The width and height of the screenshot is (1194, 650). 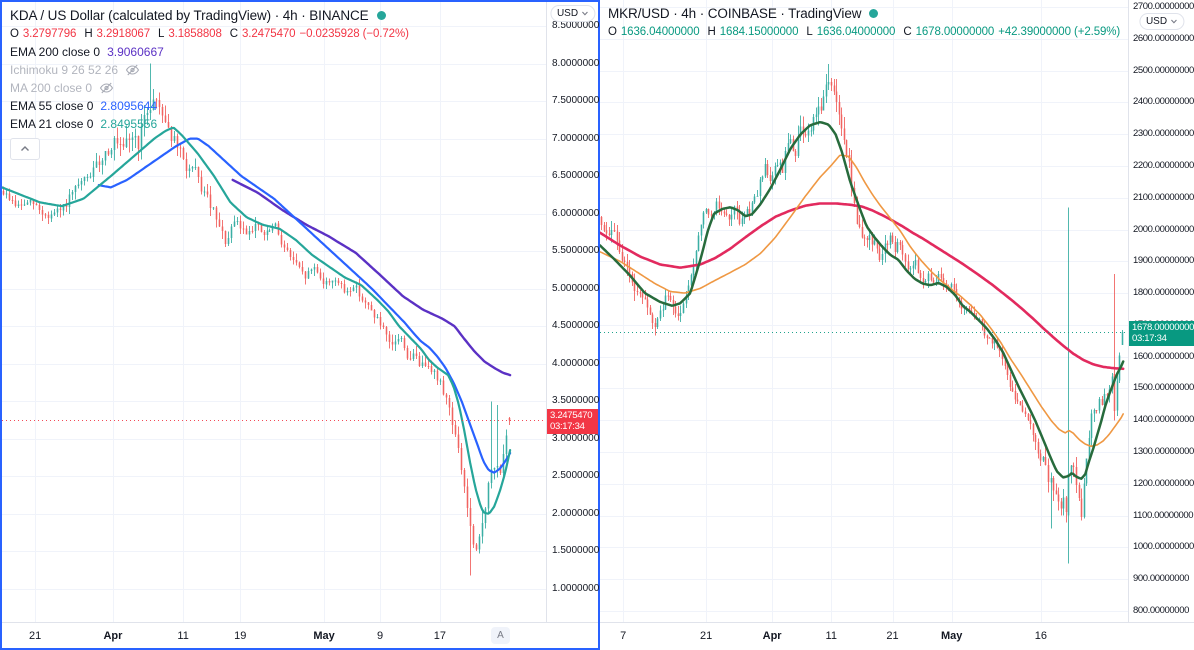 What do you see at coordinates (576, 438) in the screenshot?
I see `price-tick-label: 3.0000000` at bounding box center [576, 438].